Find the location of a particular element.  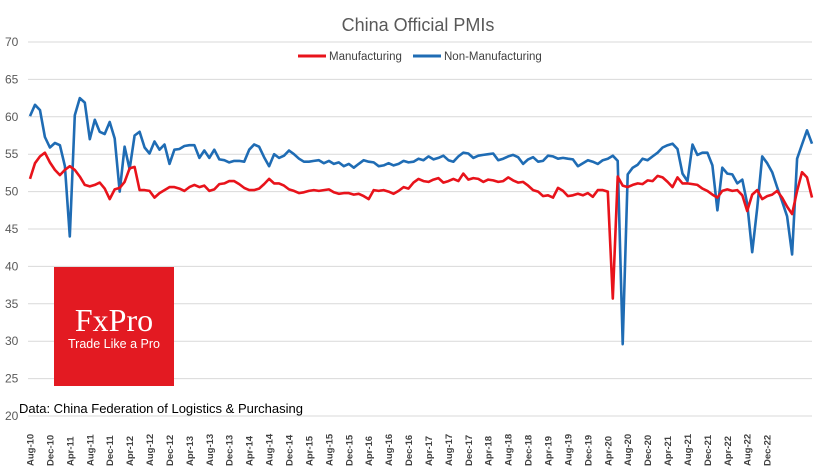

x-tick-label: Apr-20 is located at coordinates (608, 451).